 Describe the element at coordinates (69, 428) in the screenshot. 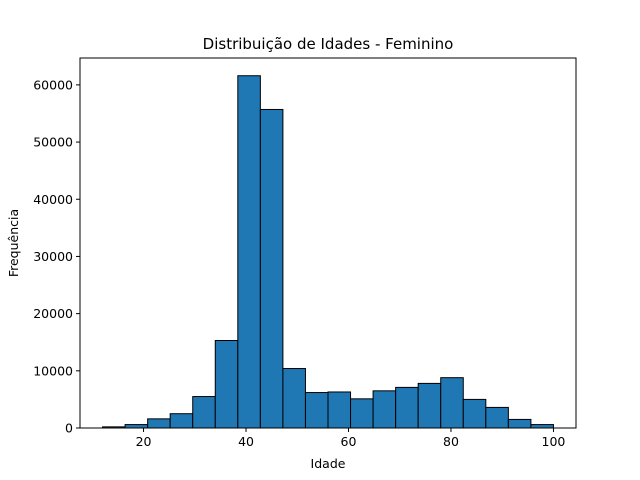

I see `y-tick-label: 0` at that location.